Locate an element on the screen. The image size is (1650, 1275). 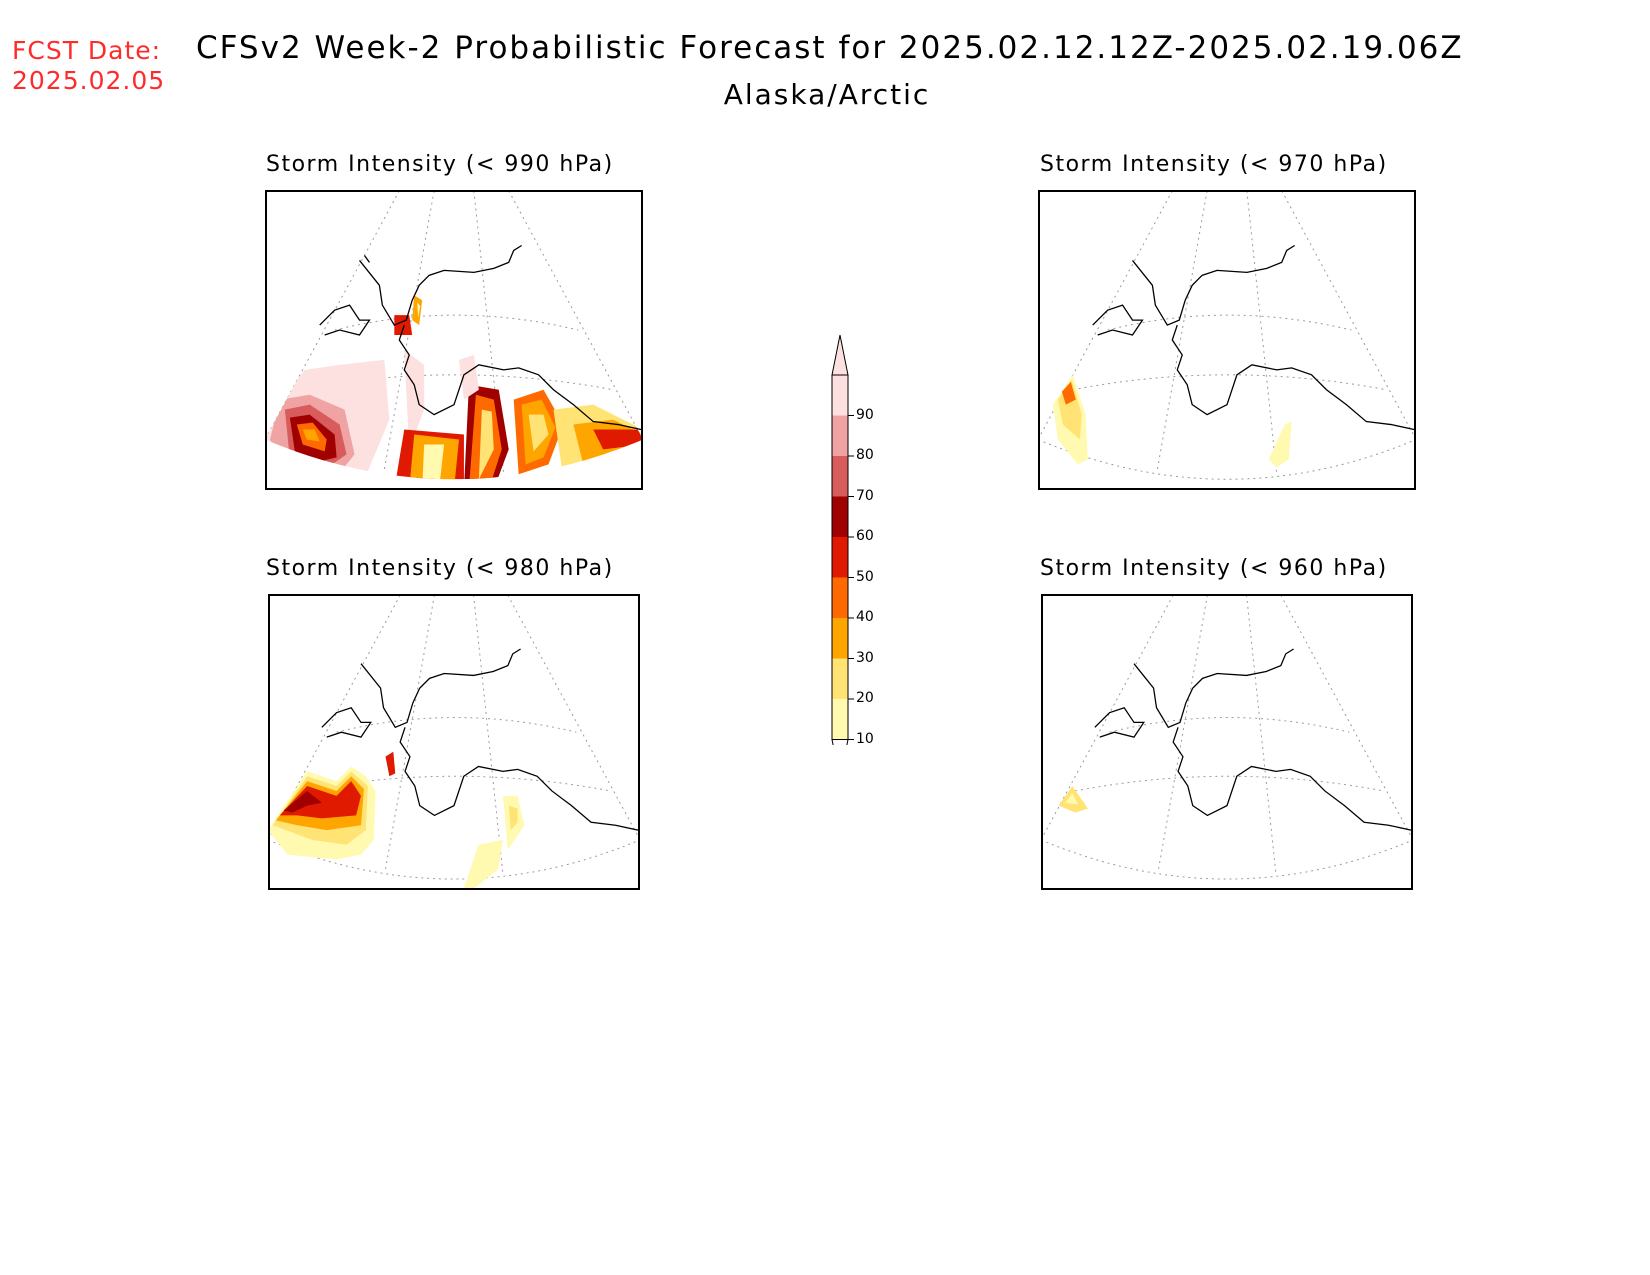
colorbar-label: 50 is located at coordinates (865, 576).